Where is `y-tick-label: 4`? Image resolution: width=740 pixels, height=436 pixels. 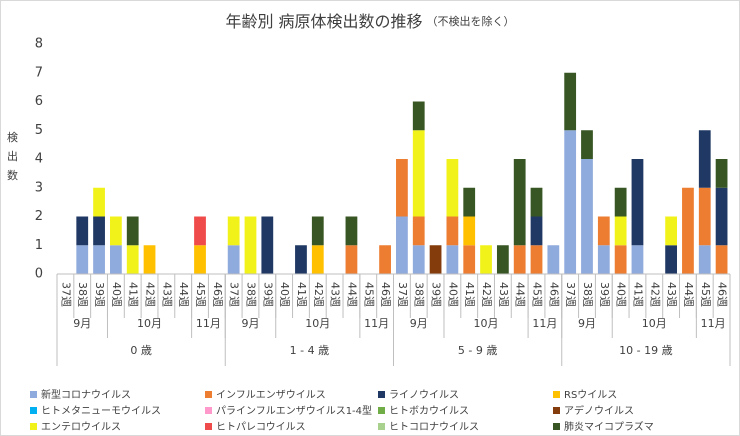
y-tick-label: 4 is located at coordinates (39, 159).